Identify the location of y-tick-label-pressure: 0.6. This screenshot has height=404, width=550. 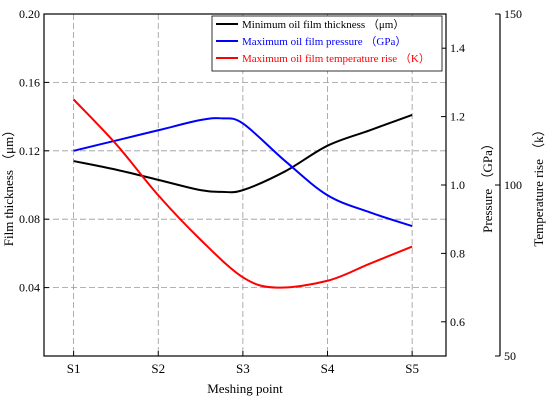
(457, 322).